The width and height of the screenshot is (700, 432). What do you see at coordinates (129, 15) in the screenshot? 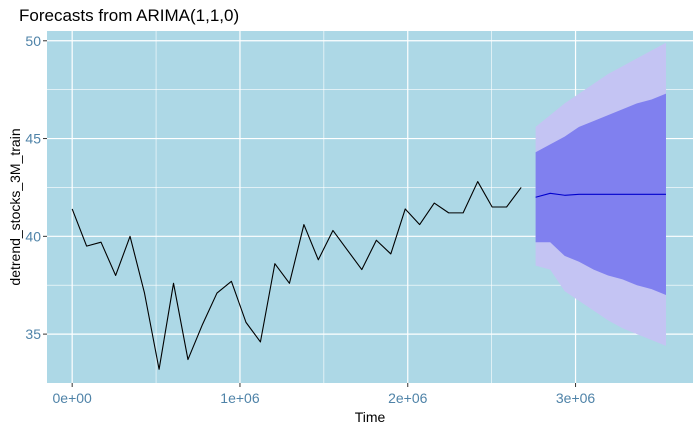
I see `chart-title: Forecasts from ARIMA(1,1,0)` at bounding box center [129, 15].